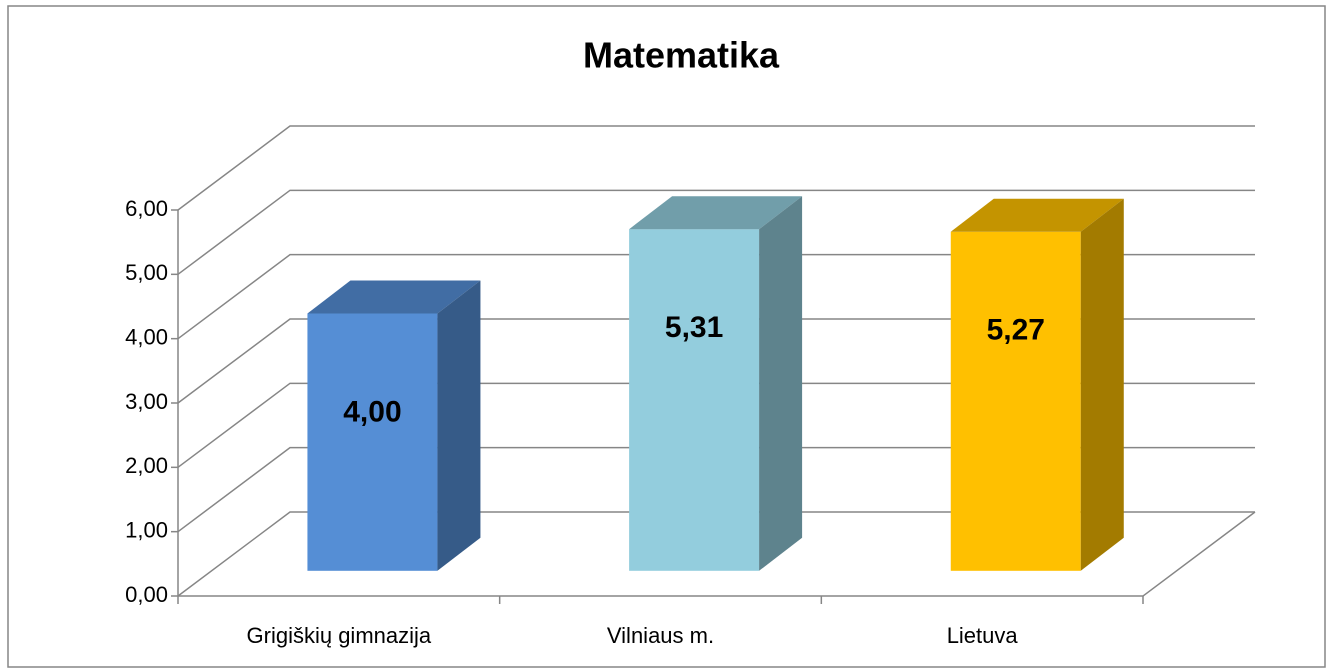 This screenshot has height=672, width=1333. What do you see at coordinates (146, 594) in the screenshot?
I see `y-tick-label: 0,00` at bounding box center [146, 594].